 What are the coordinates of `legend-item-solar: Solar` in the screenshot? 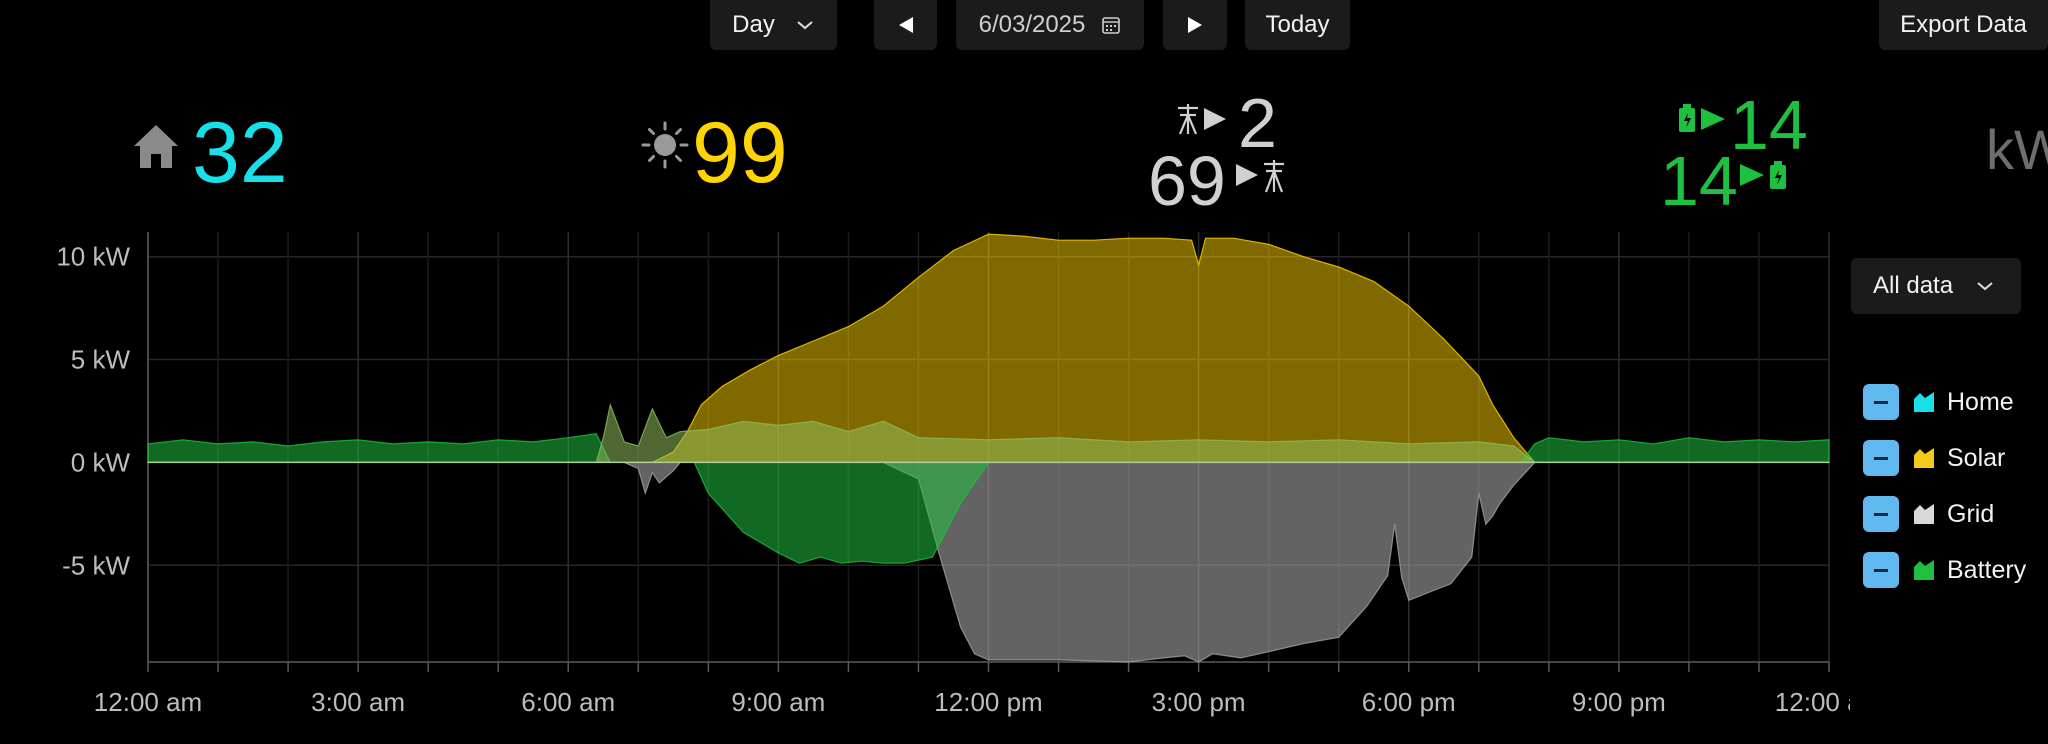 It's located at (1934, 458).